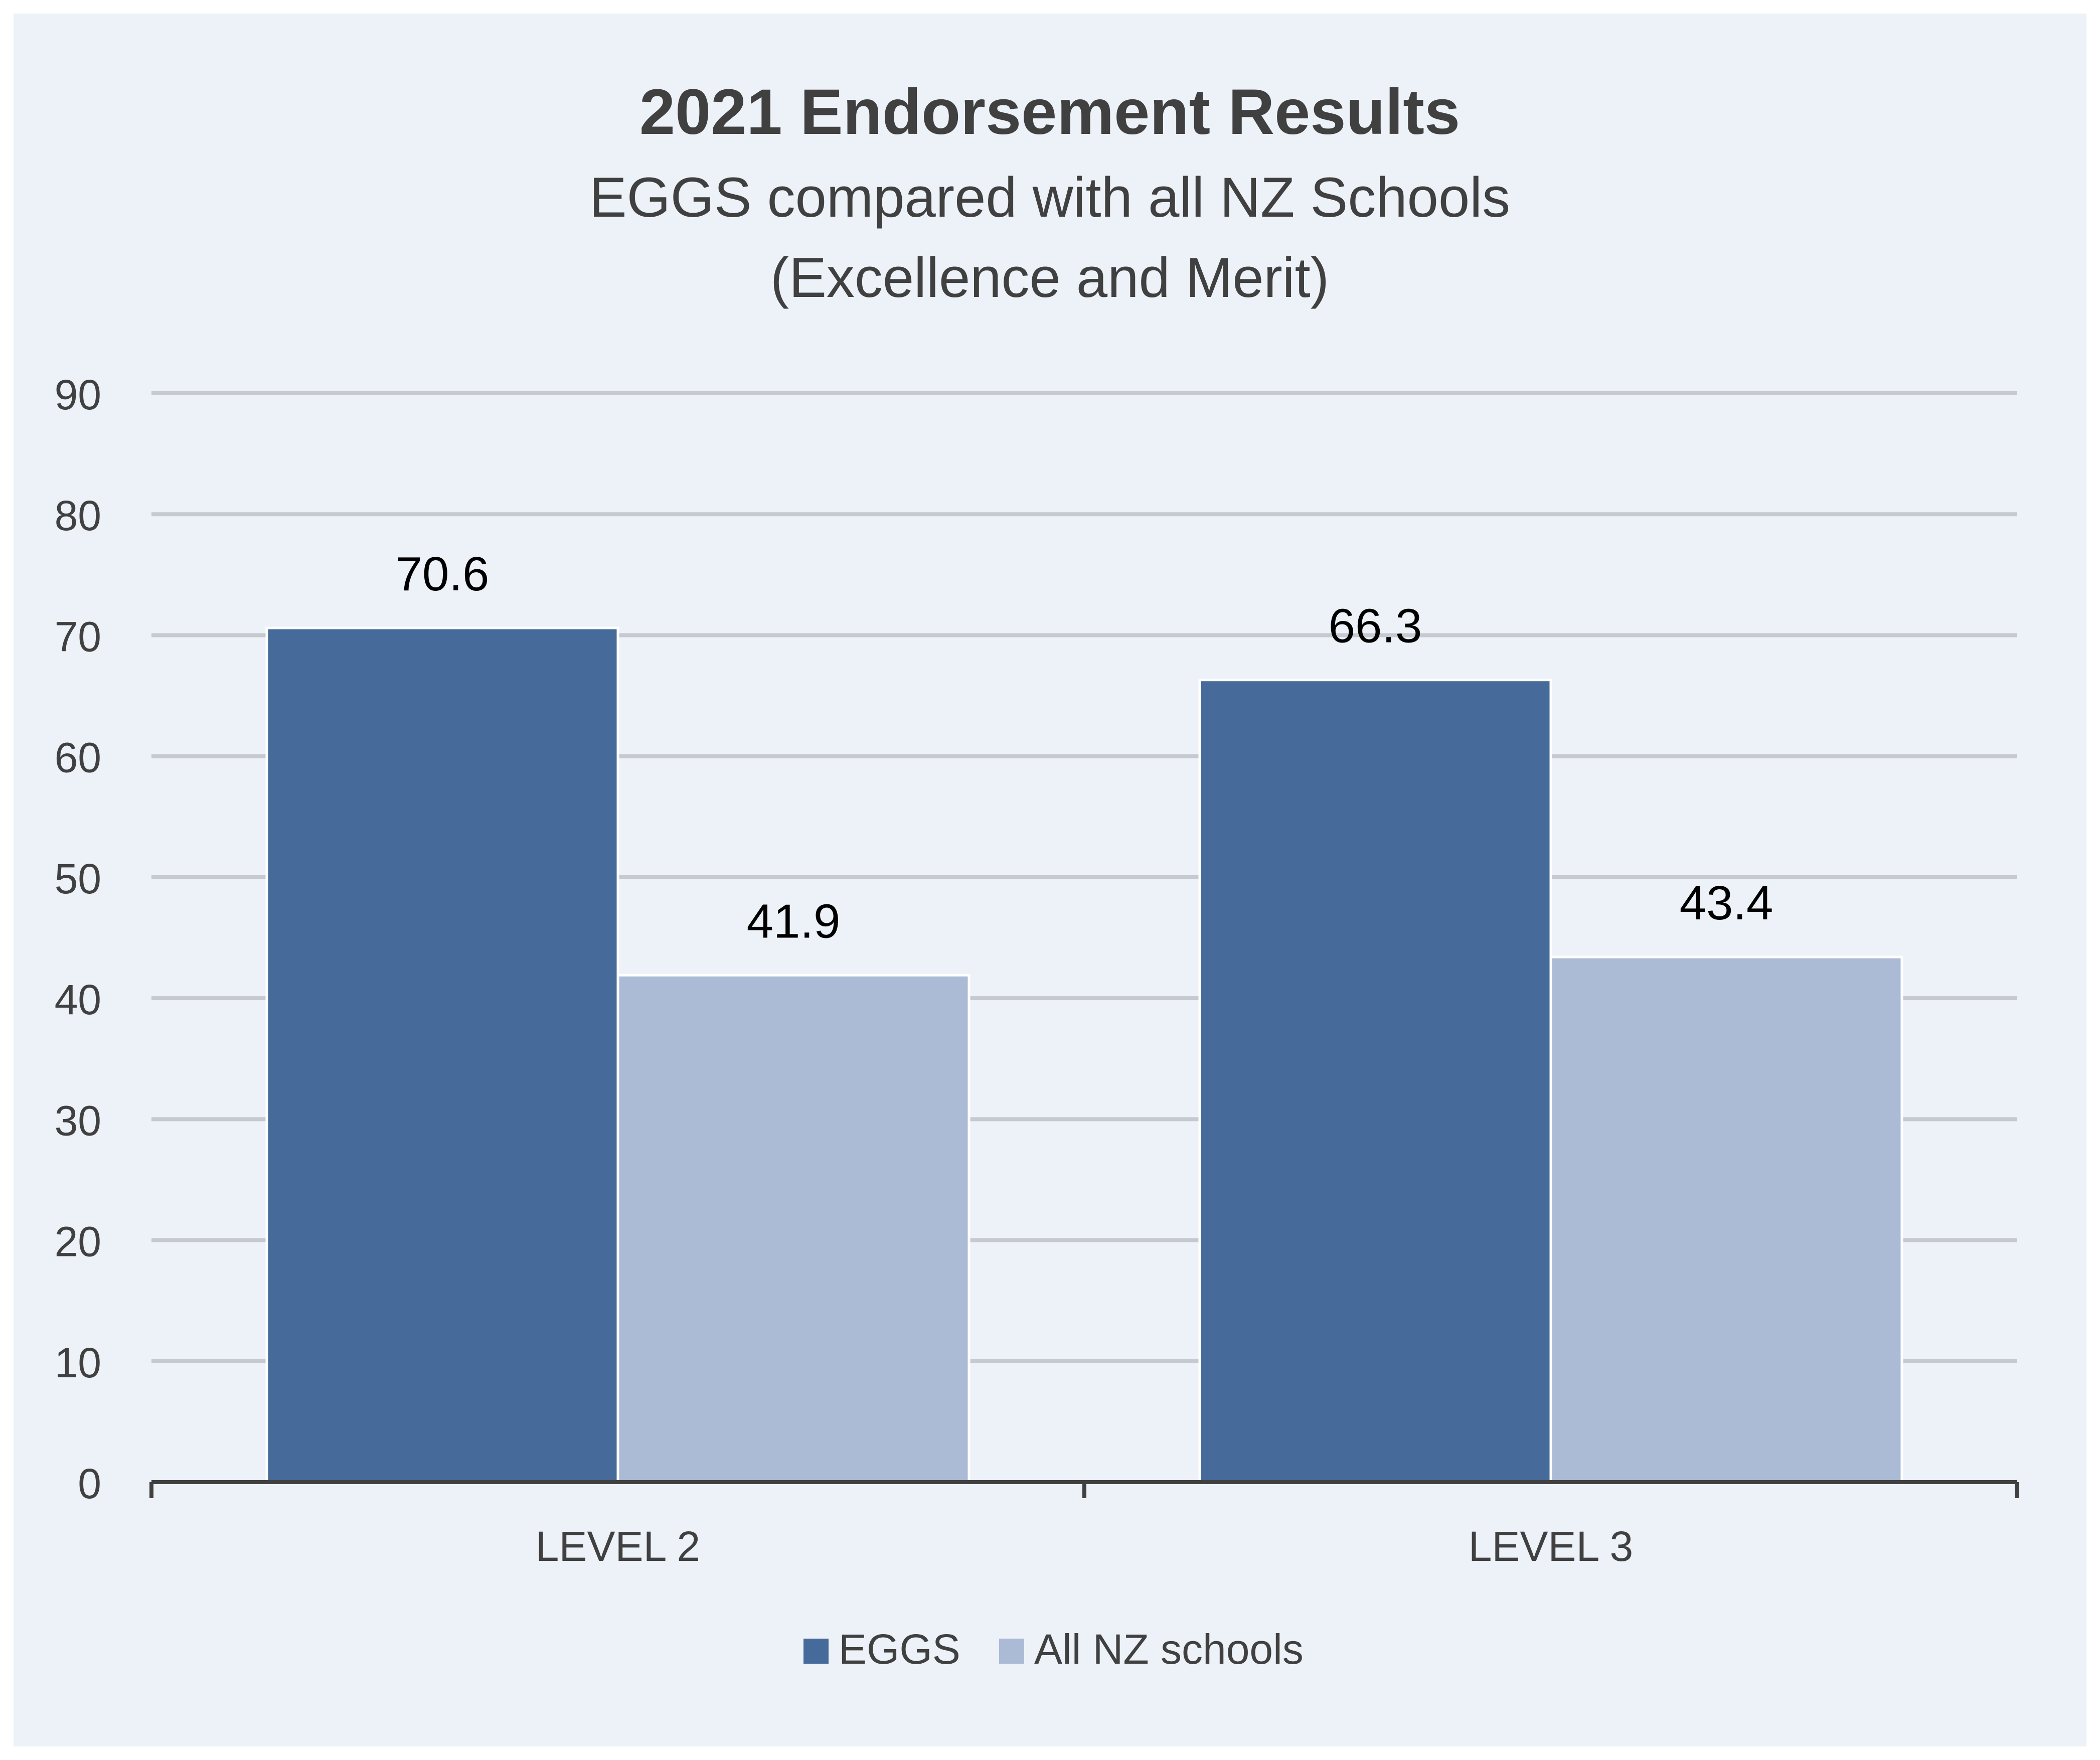 The height and width of the screenshot is (1760, 2100). What do you see at coordinates (78, 757) in the screenshot?
I see `y-tick-label: 60` at bounding box center [78, 757].